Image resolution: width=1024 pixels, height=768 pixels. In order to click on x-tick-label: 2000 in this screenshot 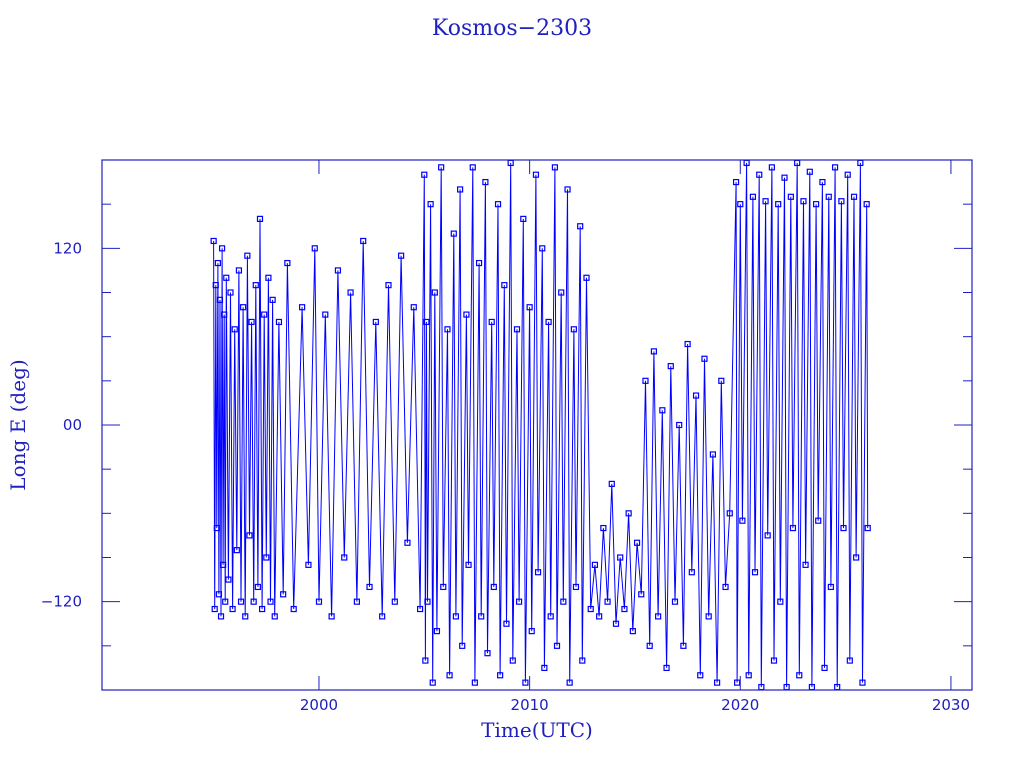, I will do `click(319, 705)`.